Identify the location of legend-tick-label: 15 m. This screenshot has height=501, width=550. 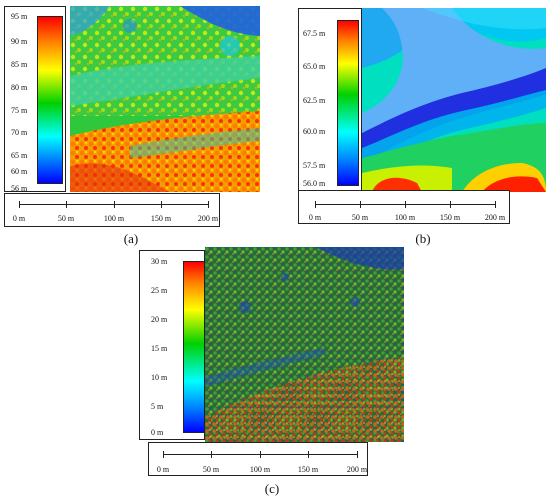
(159, 348).